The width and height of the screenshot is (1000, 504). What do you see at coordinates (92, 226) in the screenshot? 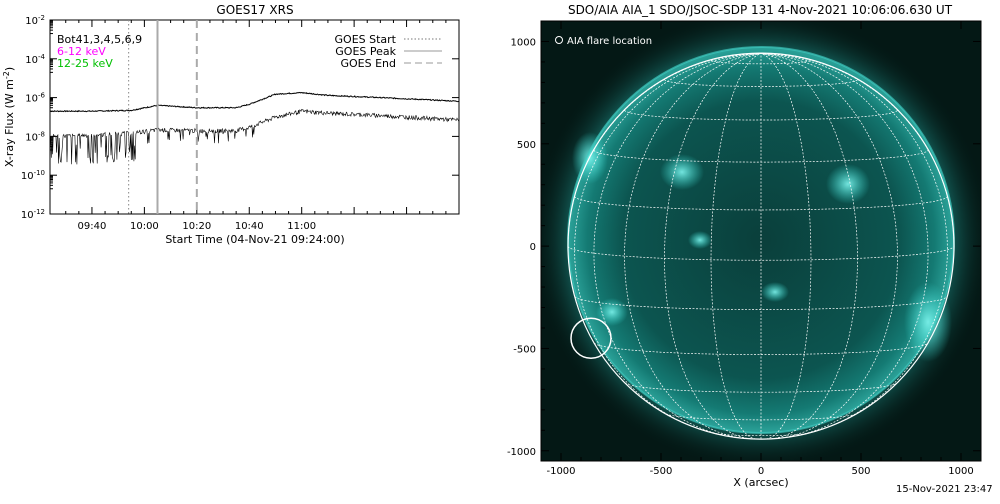
I see `x-tick-label: 09:40` at bounding box center [92, 226].